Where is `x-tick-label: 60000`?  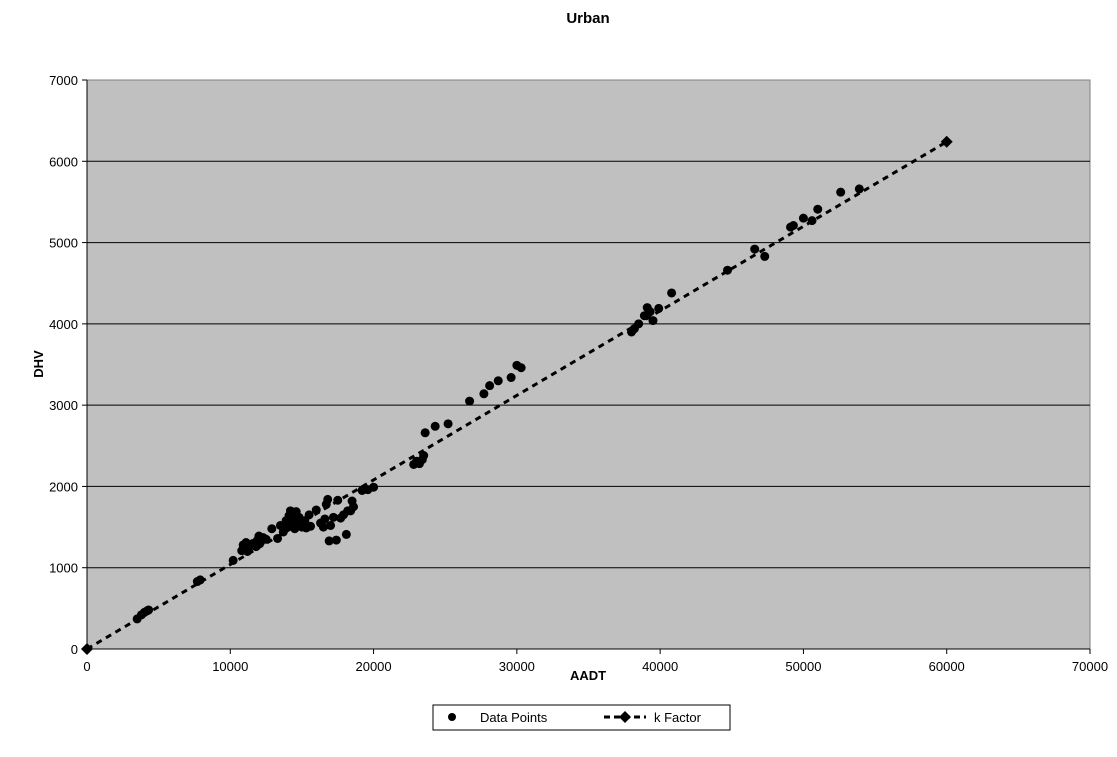
x-tick-label: 60000 is located at coordinates (947, 666).